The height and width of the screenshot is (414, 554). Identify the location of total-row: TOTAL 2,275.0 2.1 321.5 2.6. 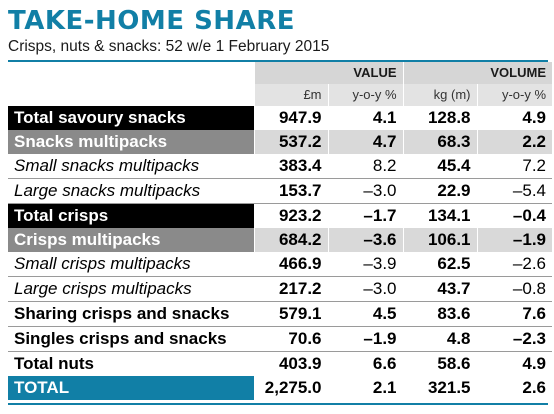
(280, 388).